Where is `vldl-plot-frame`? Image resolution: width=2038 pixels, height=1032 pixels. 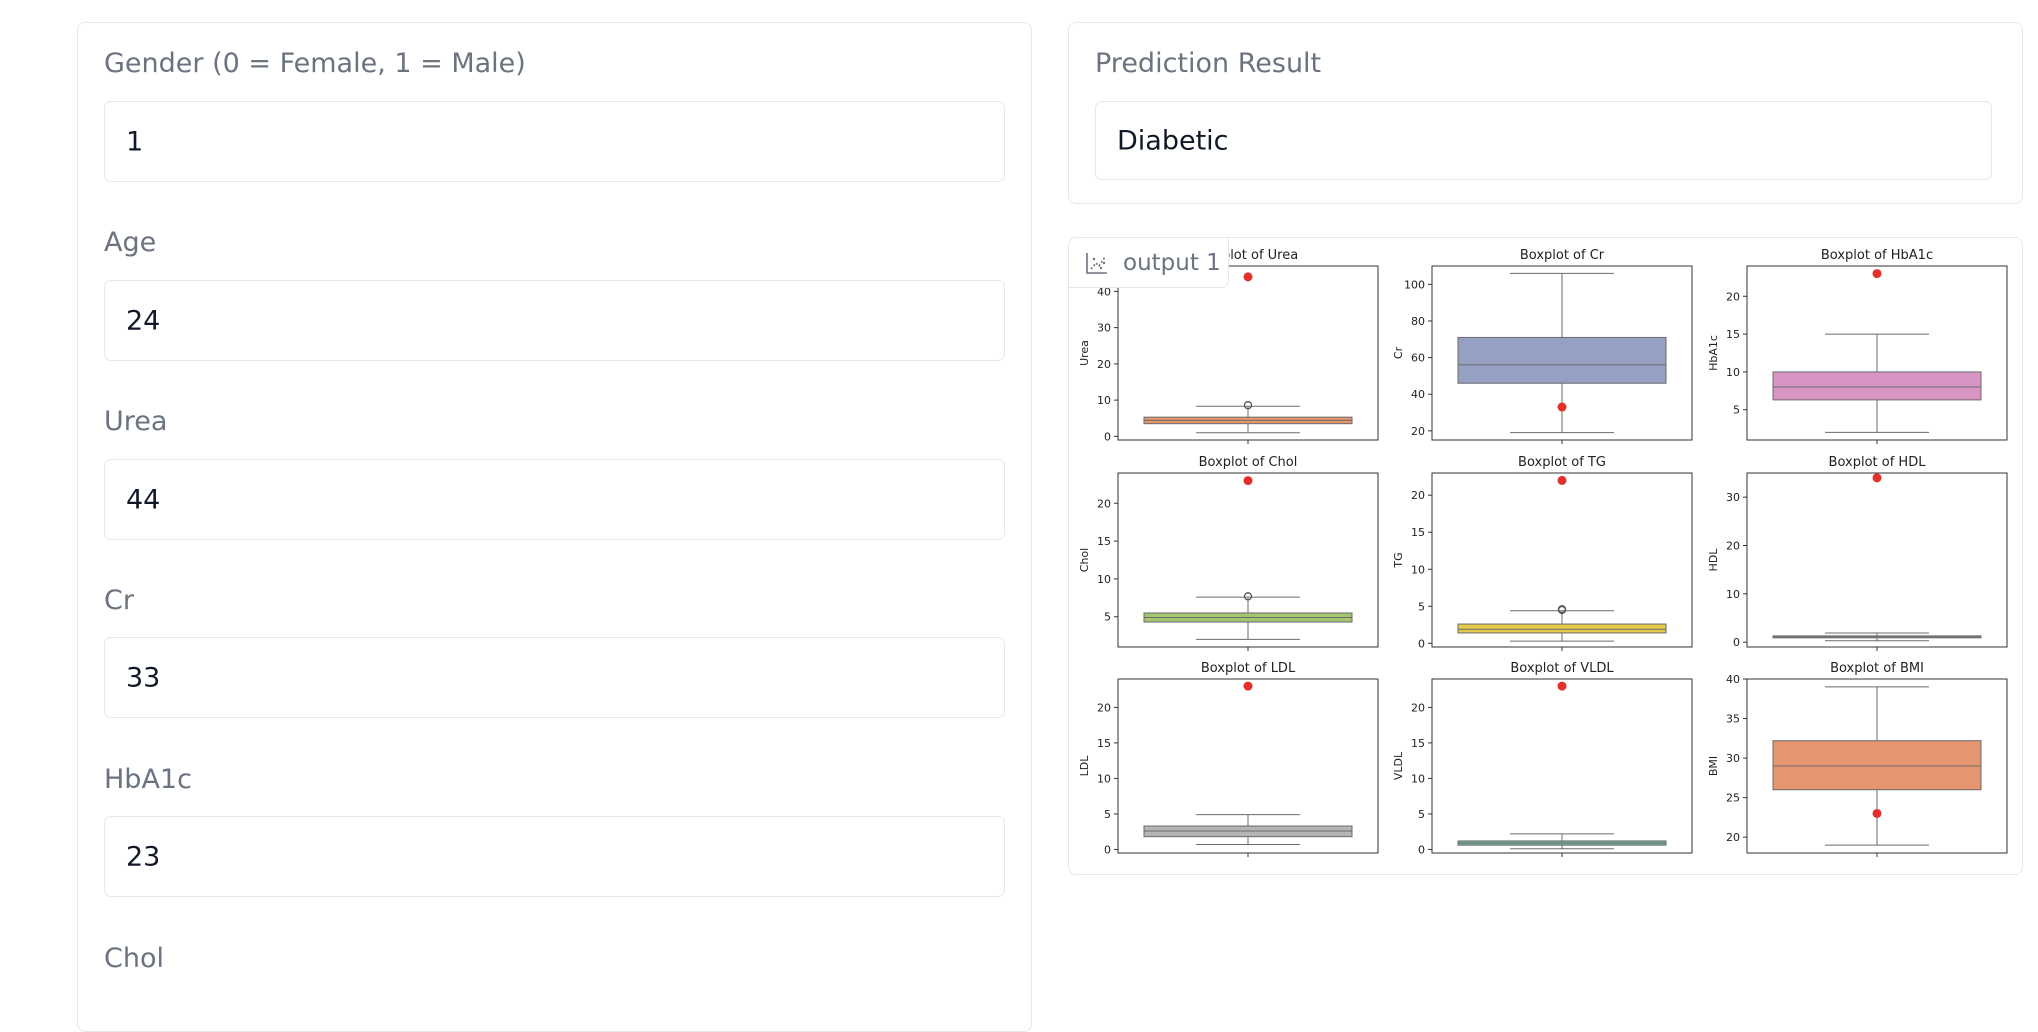
vldl-plot-frame is located at coordinates (1562, 766).